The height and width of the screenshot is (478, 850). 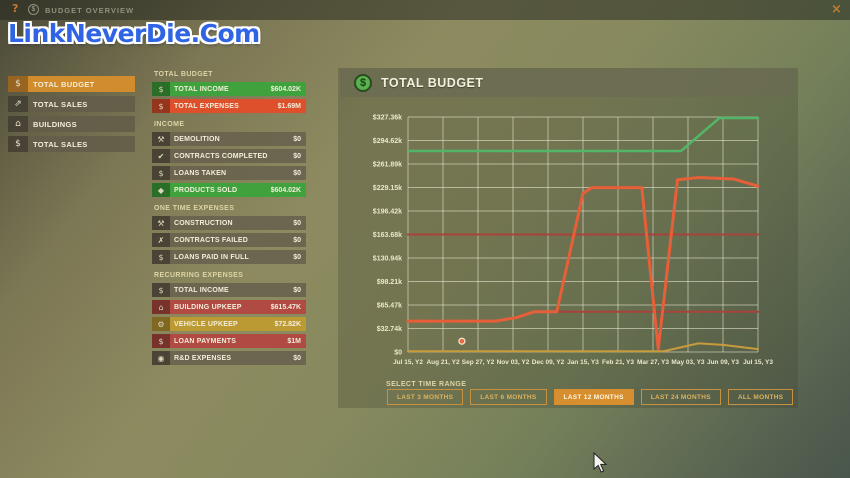 I want to click on hammer-icon: ⚒, so click(x=161, y=139).